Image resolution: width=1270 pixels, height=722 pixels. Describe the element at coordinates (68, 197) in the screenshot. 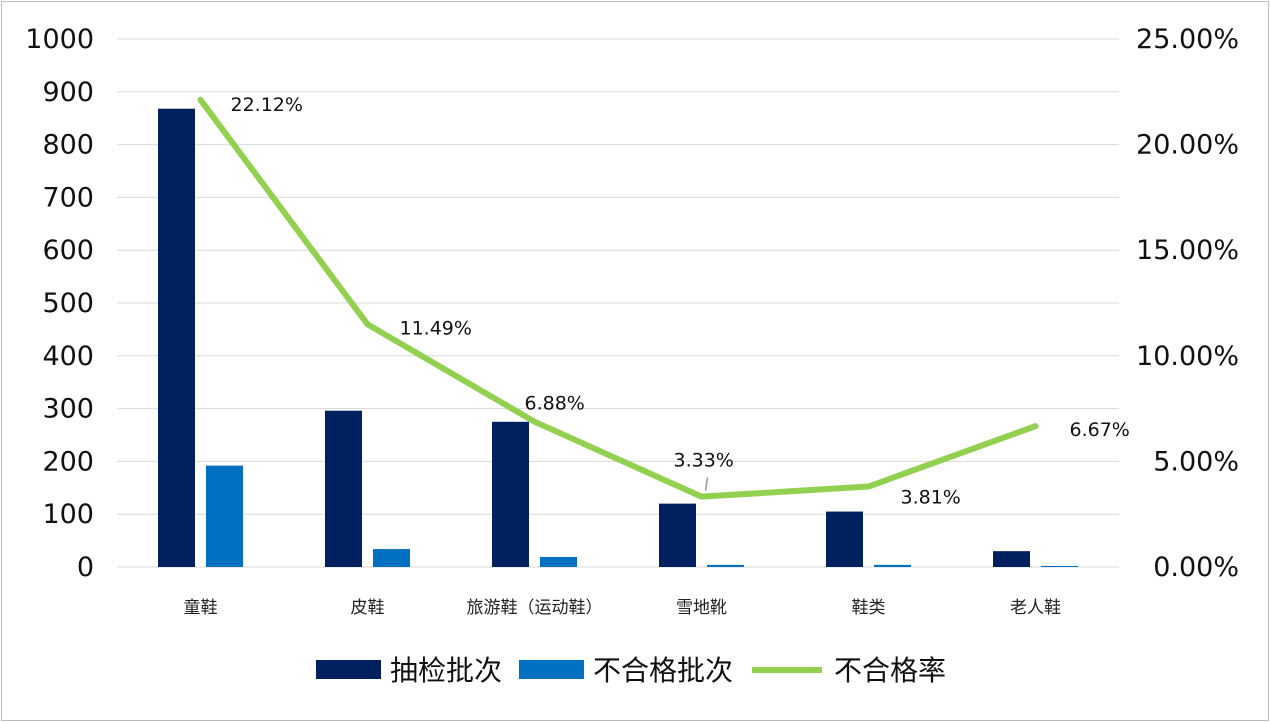

I see `y-tick-label: 700` at that location.